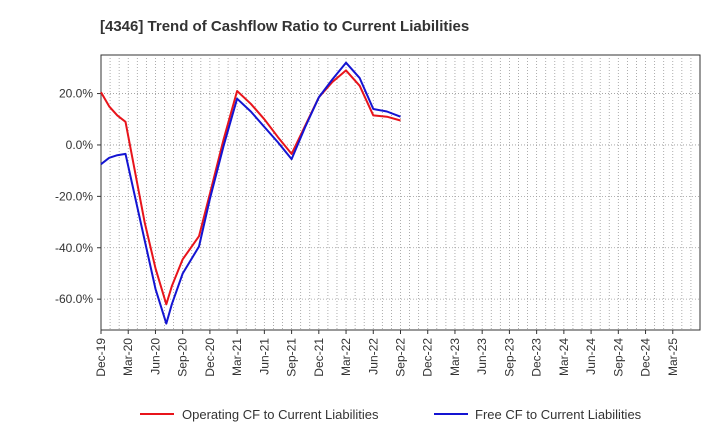 Image resolution: width=720 pixels, height=440 pixels. Describe the element at coordinates (401, 357) in the screenshot. I see `x-tick-label: Sep-22` at that location.